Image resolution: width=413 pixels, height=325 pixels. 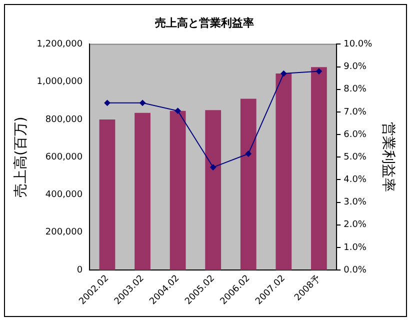 I want to click on y2-tick-label: 4.0%, so click(x=355, y=180).